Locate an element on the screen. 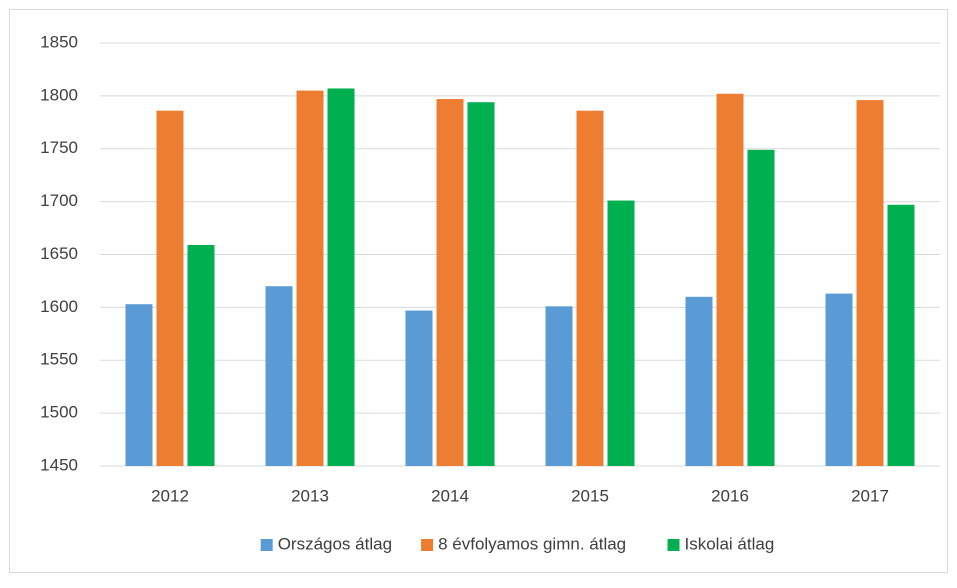 This screenshot has height=588, width=957. y-tick-label: 1650 is located at coordinates (59, 253).